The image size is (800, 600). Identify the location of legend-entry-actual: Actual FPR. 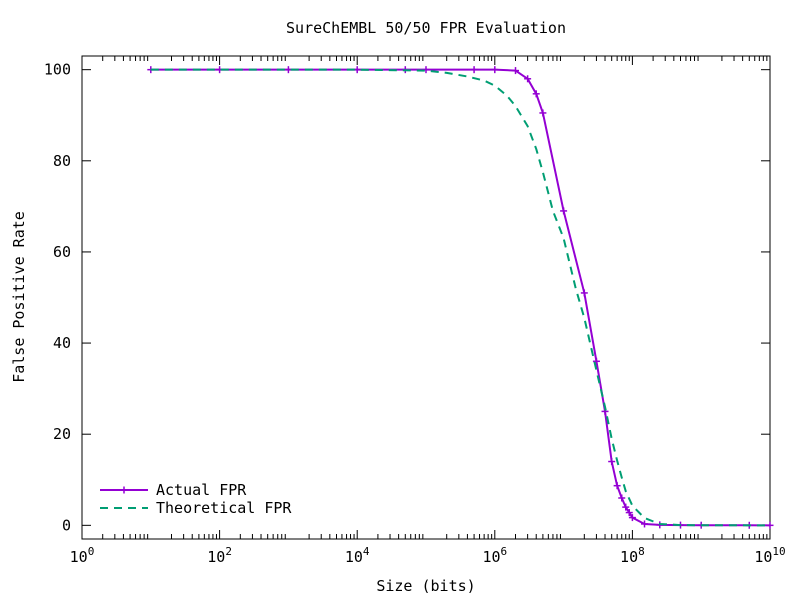
(173, 490).